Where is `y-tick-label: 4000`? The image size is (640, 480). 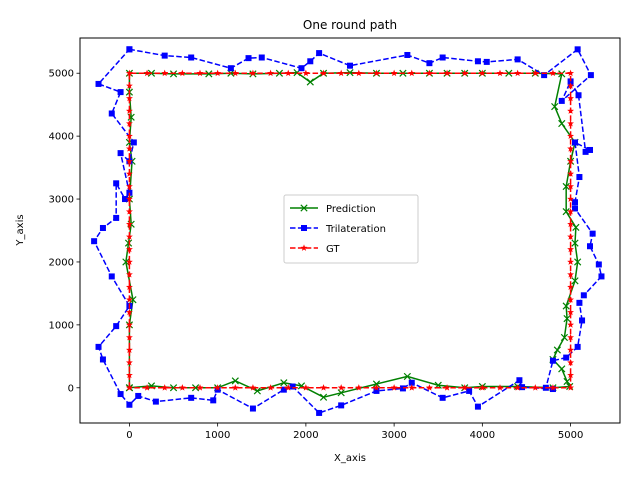 y-tick-label: 4000 is located at coordinates (61, 137).